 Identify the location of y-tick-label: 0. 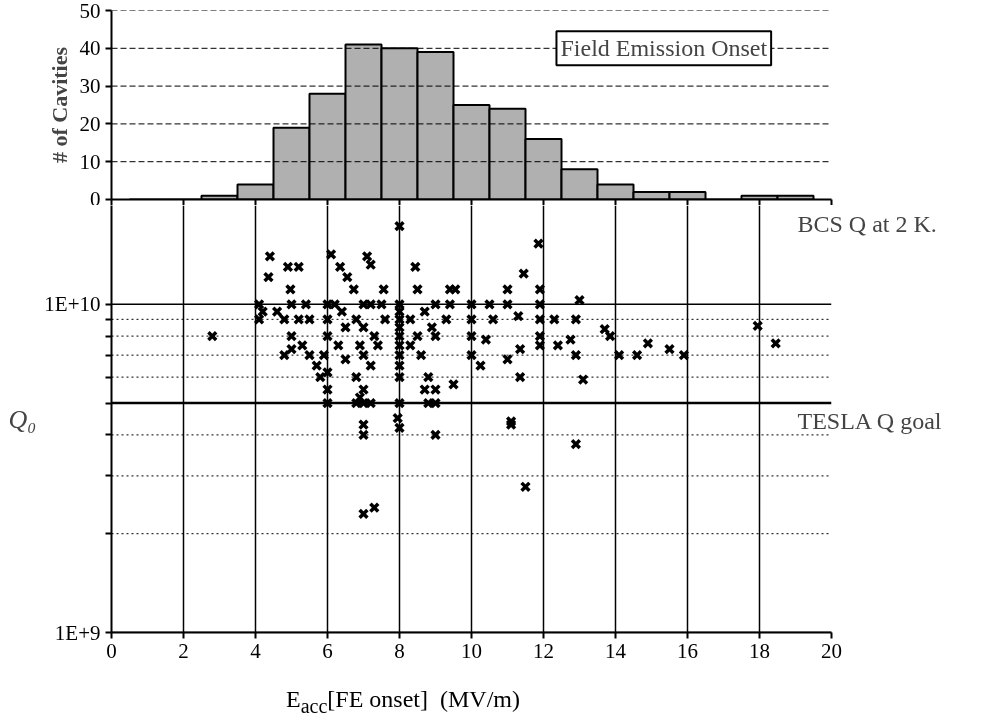
(95, 198).